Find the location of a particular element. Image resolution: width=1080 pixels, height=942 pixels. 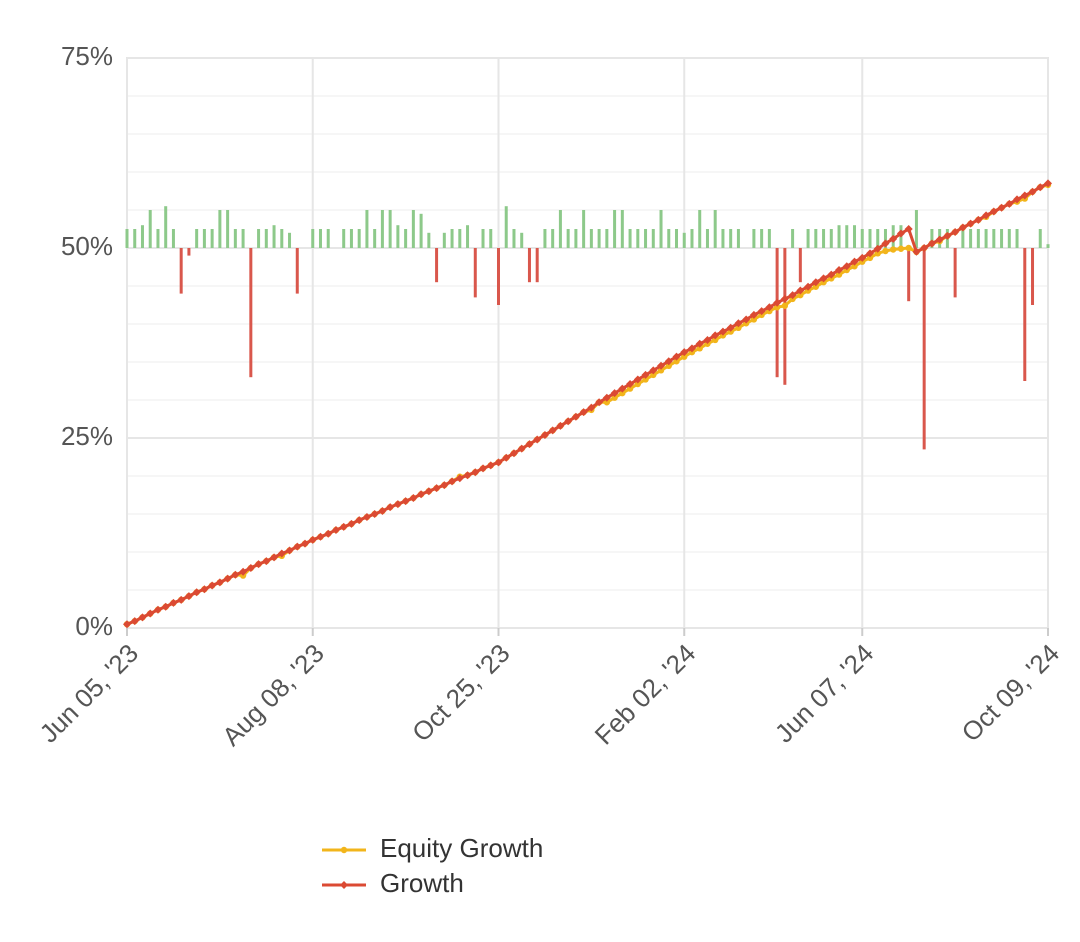

legend-item: Growth is located at coordinates (393, 883).